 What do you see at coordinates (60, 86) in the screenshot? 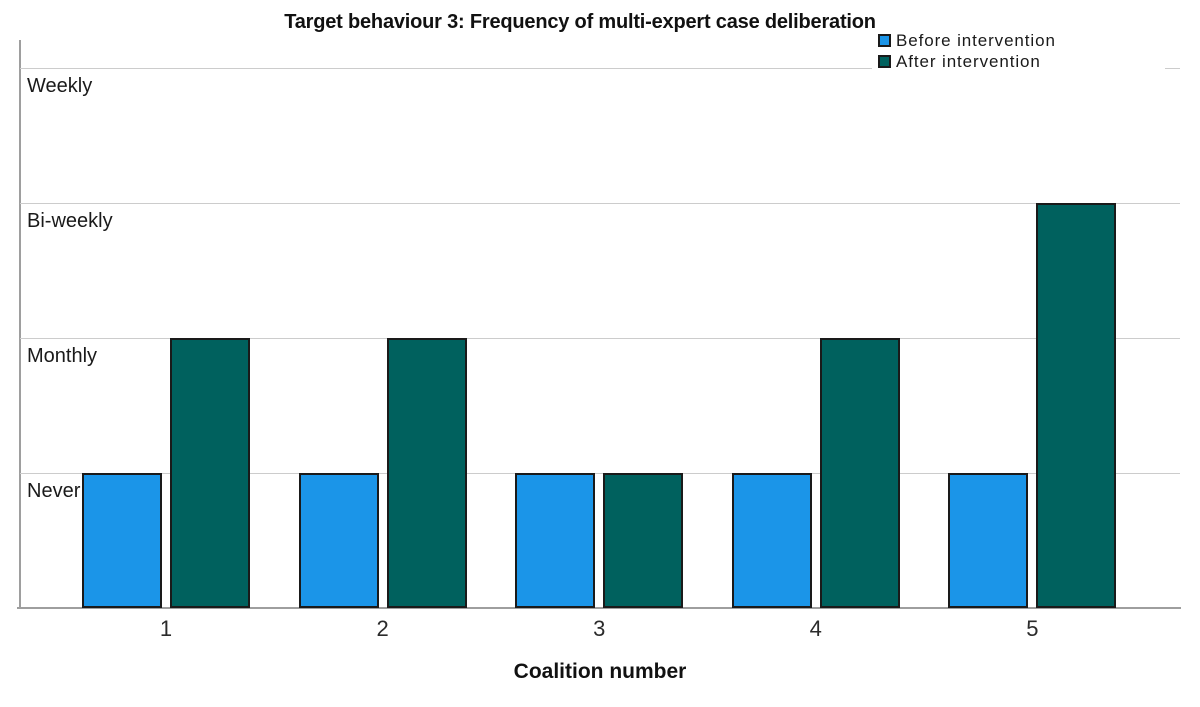
I see `y-tick-label-weekly: Weekly` at bounding box center [60, 86].